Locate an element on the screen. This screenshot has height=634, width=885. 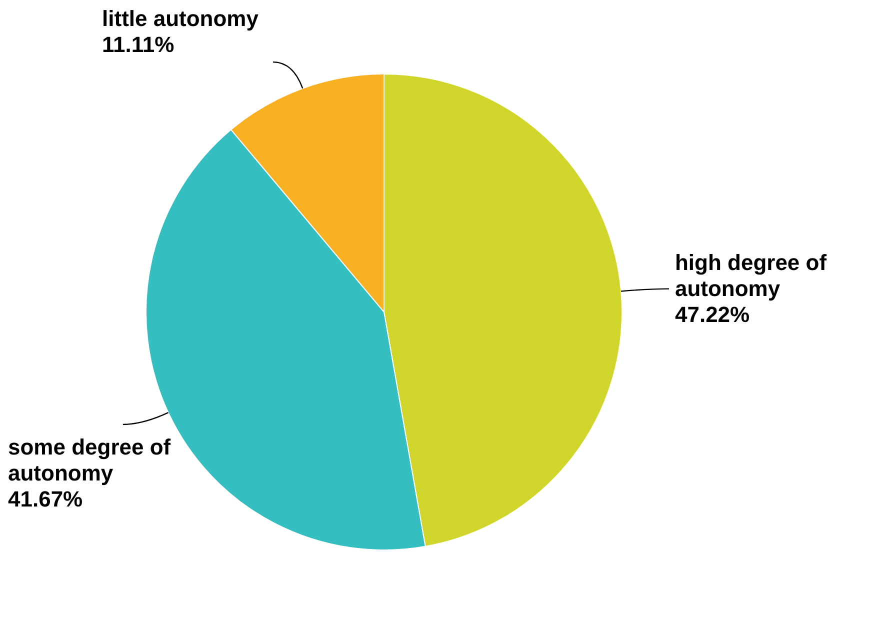
data-label: 47.22% is located at coordinates (712, 314).